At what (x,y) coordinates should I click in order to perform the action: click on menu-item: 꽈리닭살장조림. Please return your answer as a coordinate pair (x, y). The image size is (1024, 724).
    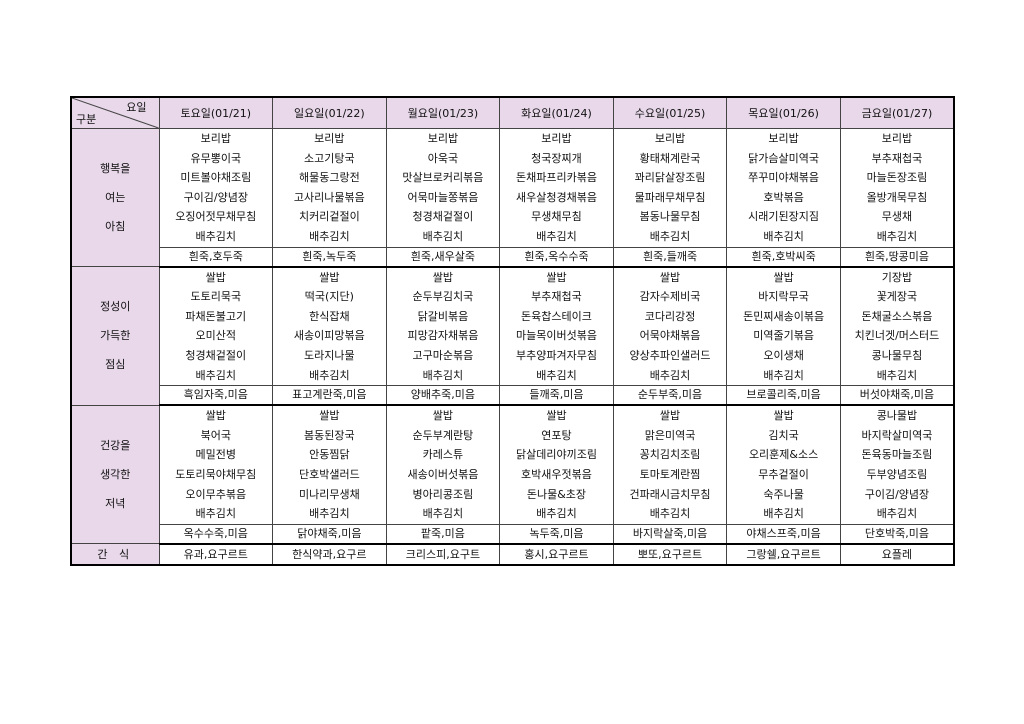
    Looking at the image, I should click on (670, 178).